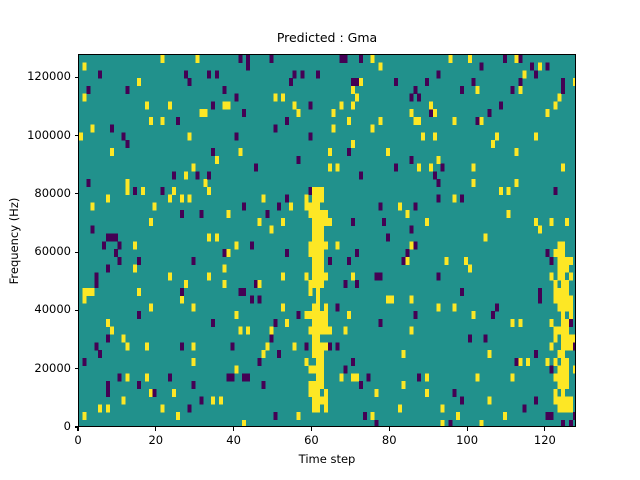  What do you see at coordinates (14, 240) in the screenshot?
I see `y-axis-label: Frequency (Hz)` at bounding box center [14, 240].